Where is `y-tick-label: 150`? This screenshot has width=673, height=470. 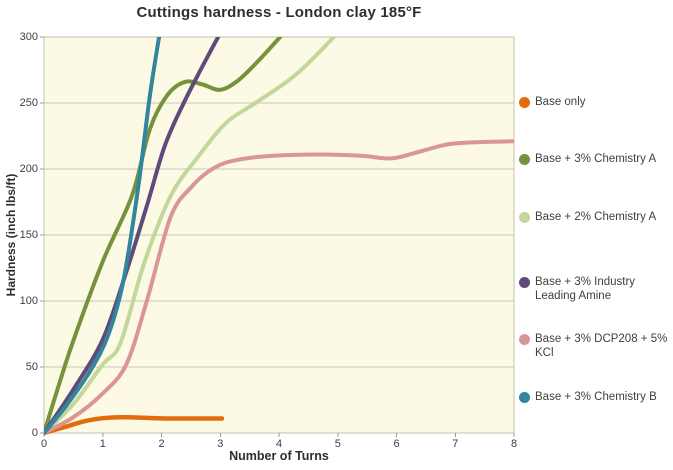
y-tick-label: 150 is located at coordinates (28, 235).